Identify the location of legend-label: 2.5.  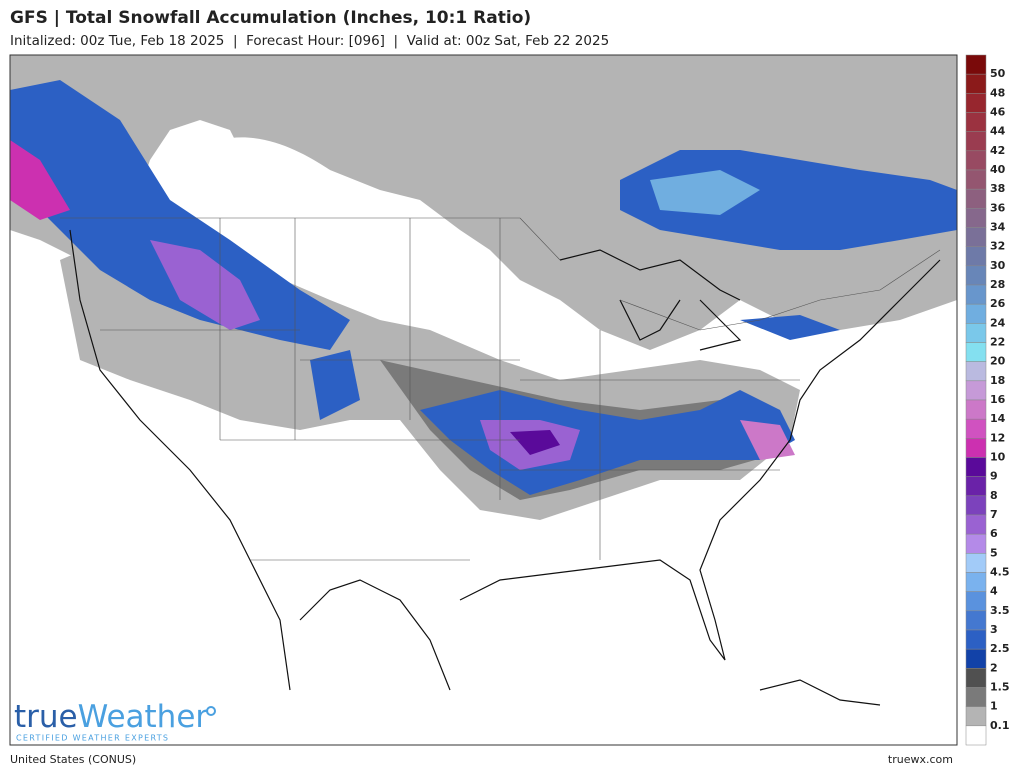
(1000, 648).